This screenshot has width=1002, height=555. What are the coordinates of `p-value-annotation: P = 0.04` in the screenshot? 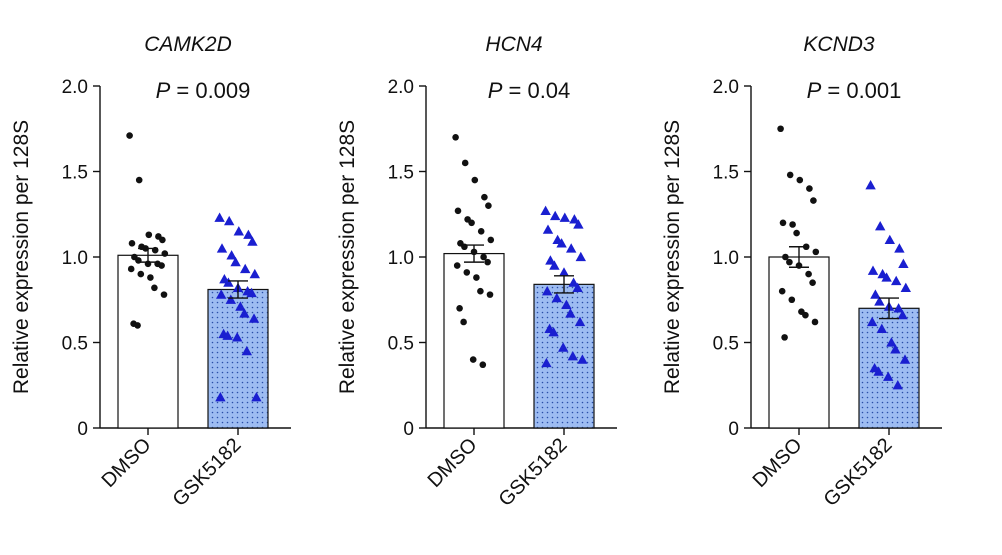 It's located at (529, 90).